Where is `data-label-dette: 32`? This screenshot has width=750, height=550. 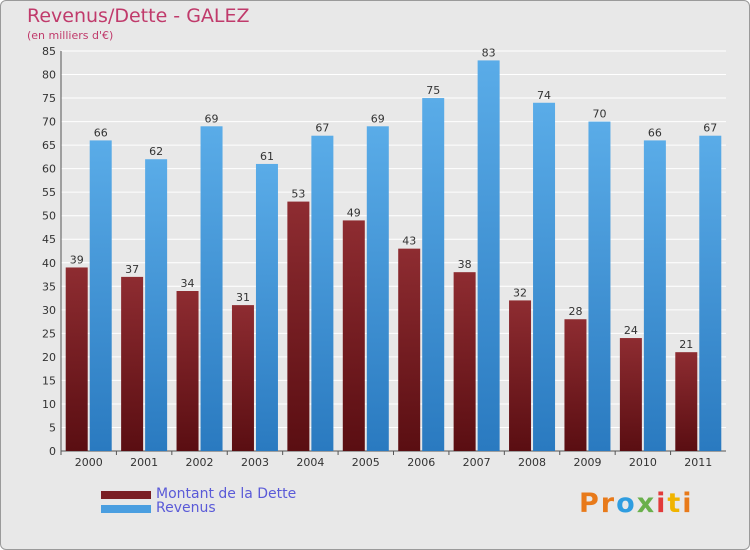 data-label-dette: 32 is located at coordinates (520, 292).